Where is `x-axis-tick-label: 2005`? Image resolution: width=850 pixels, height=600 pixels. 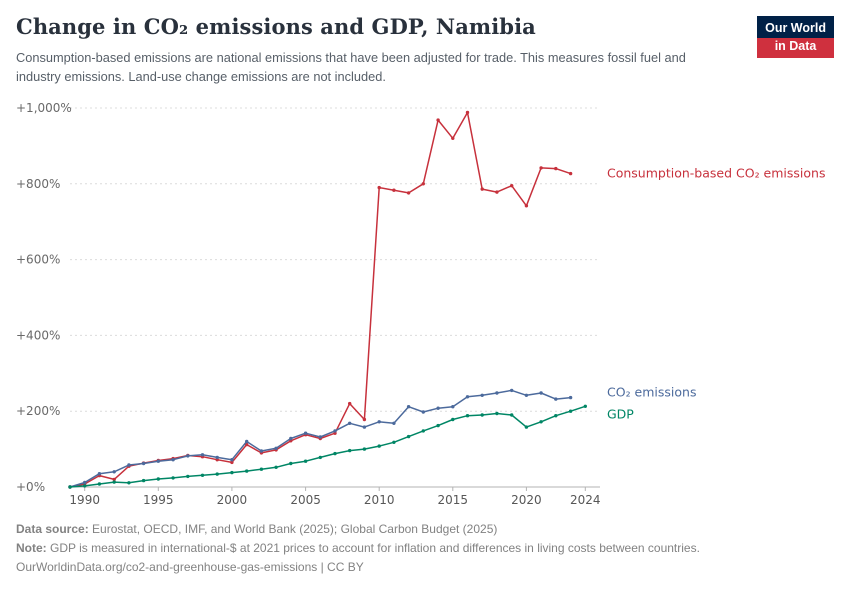 x-axis-tick-label: 2005 is located at coordinates (305, 500).